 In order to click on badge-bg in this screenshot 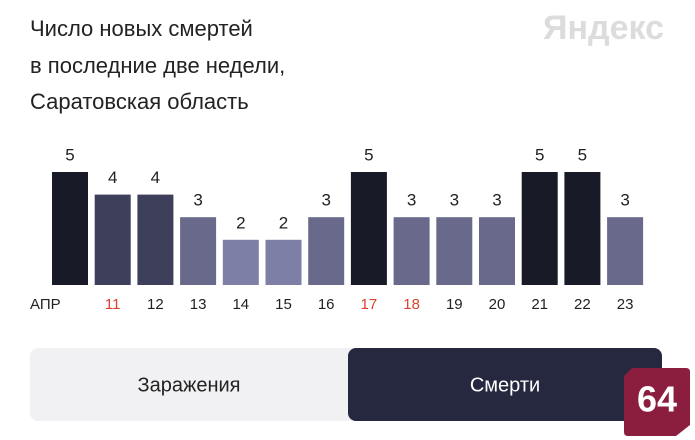, I will do `click(657, 402)`.